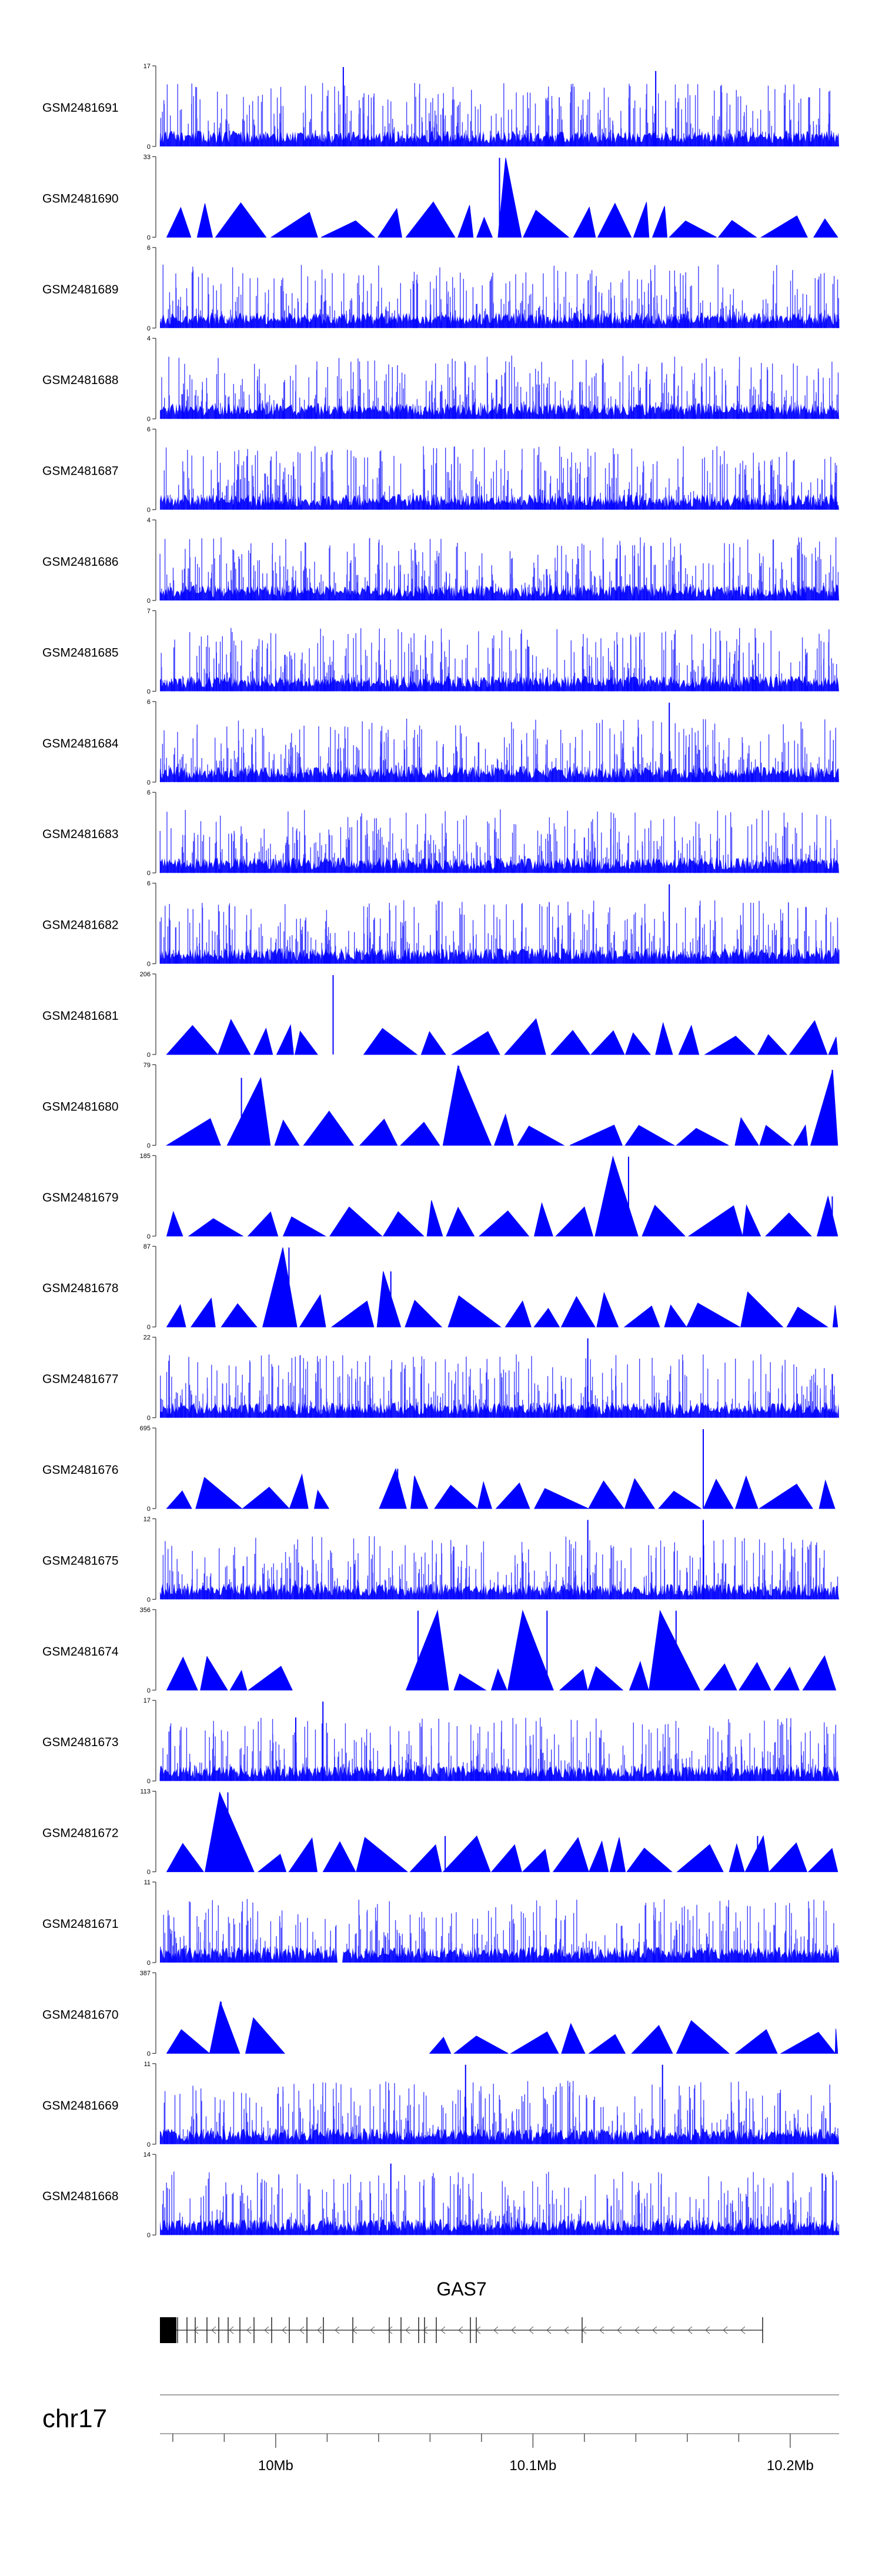 This screenshot has width=882, height=2576. Describe the element at coordinates (80, 198) in the screenshot. I see `track-label: GSM2481690` at that location.